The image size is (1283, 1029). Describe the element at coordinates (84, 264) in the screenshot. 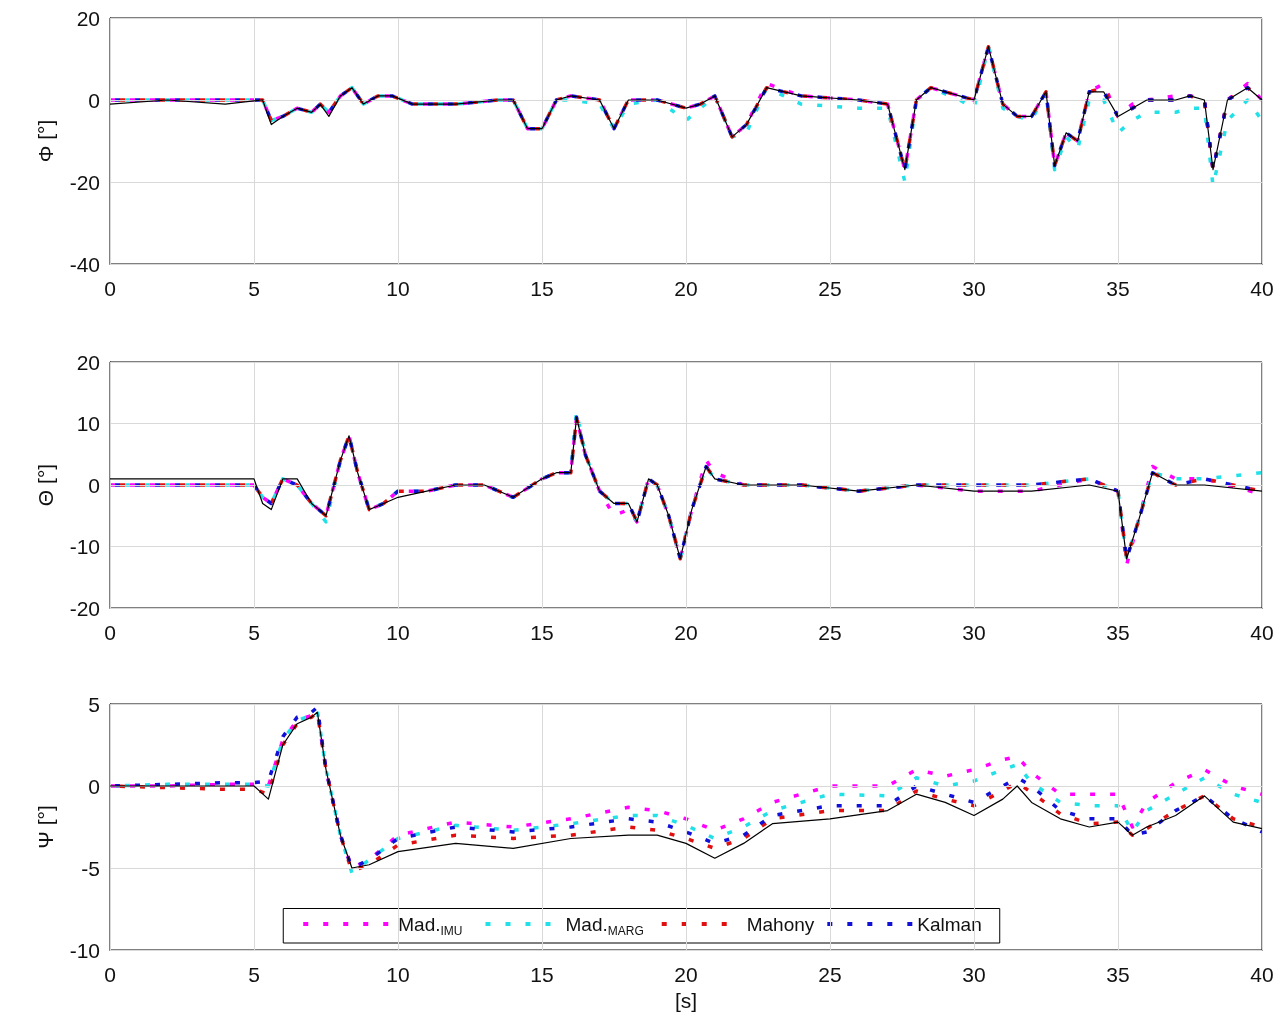

I see `y-tick-label: -40` at that location.